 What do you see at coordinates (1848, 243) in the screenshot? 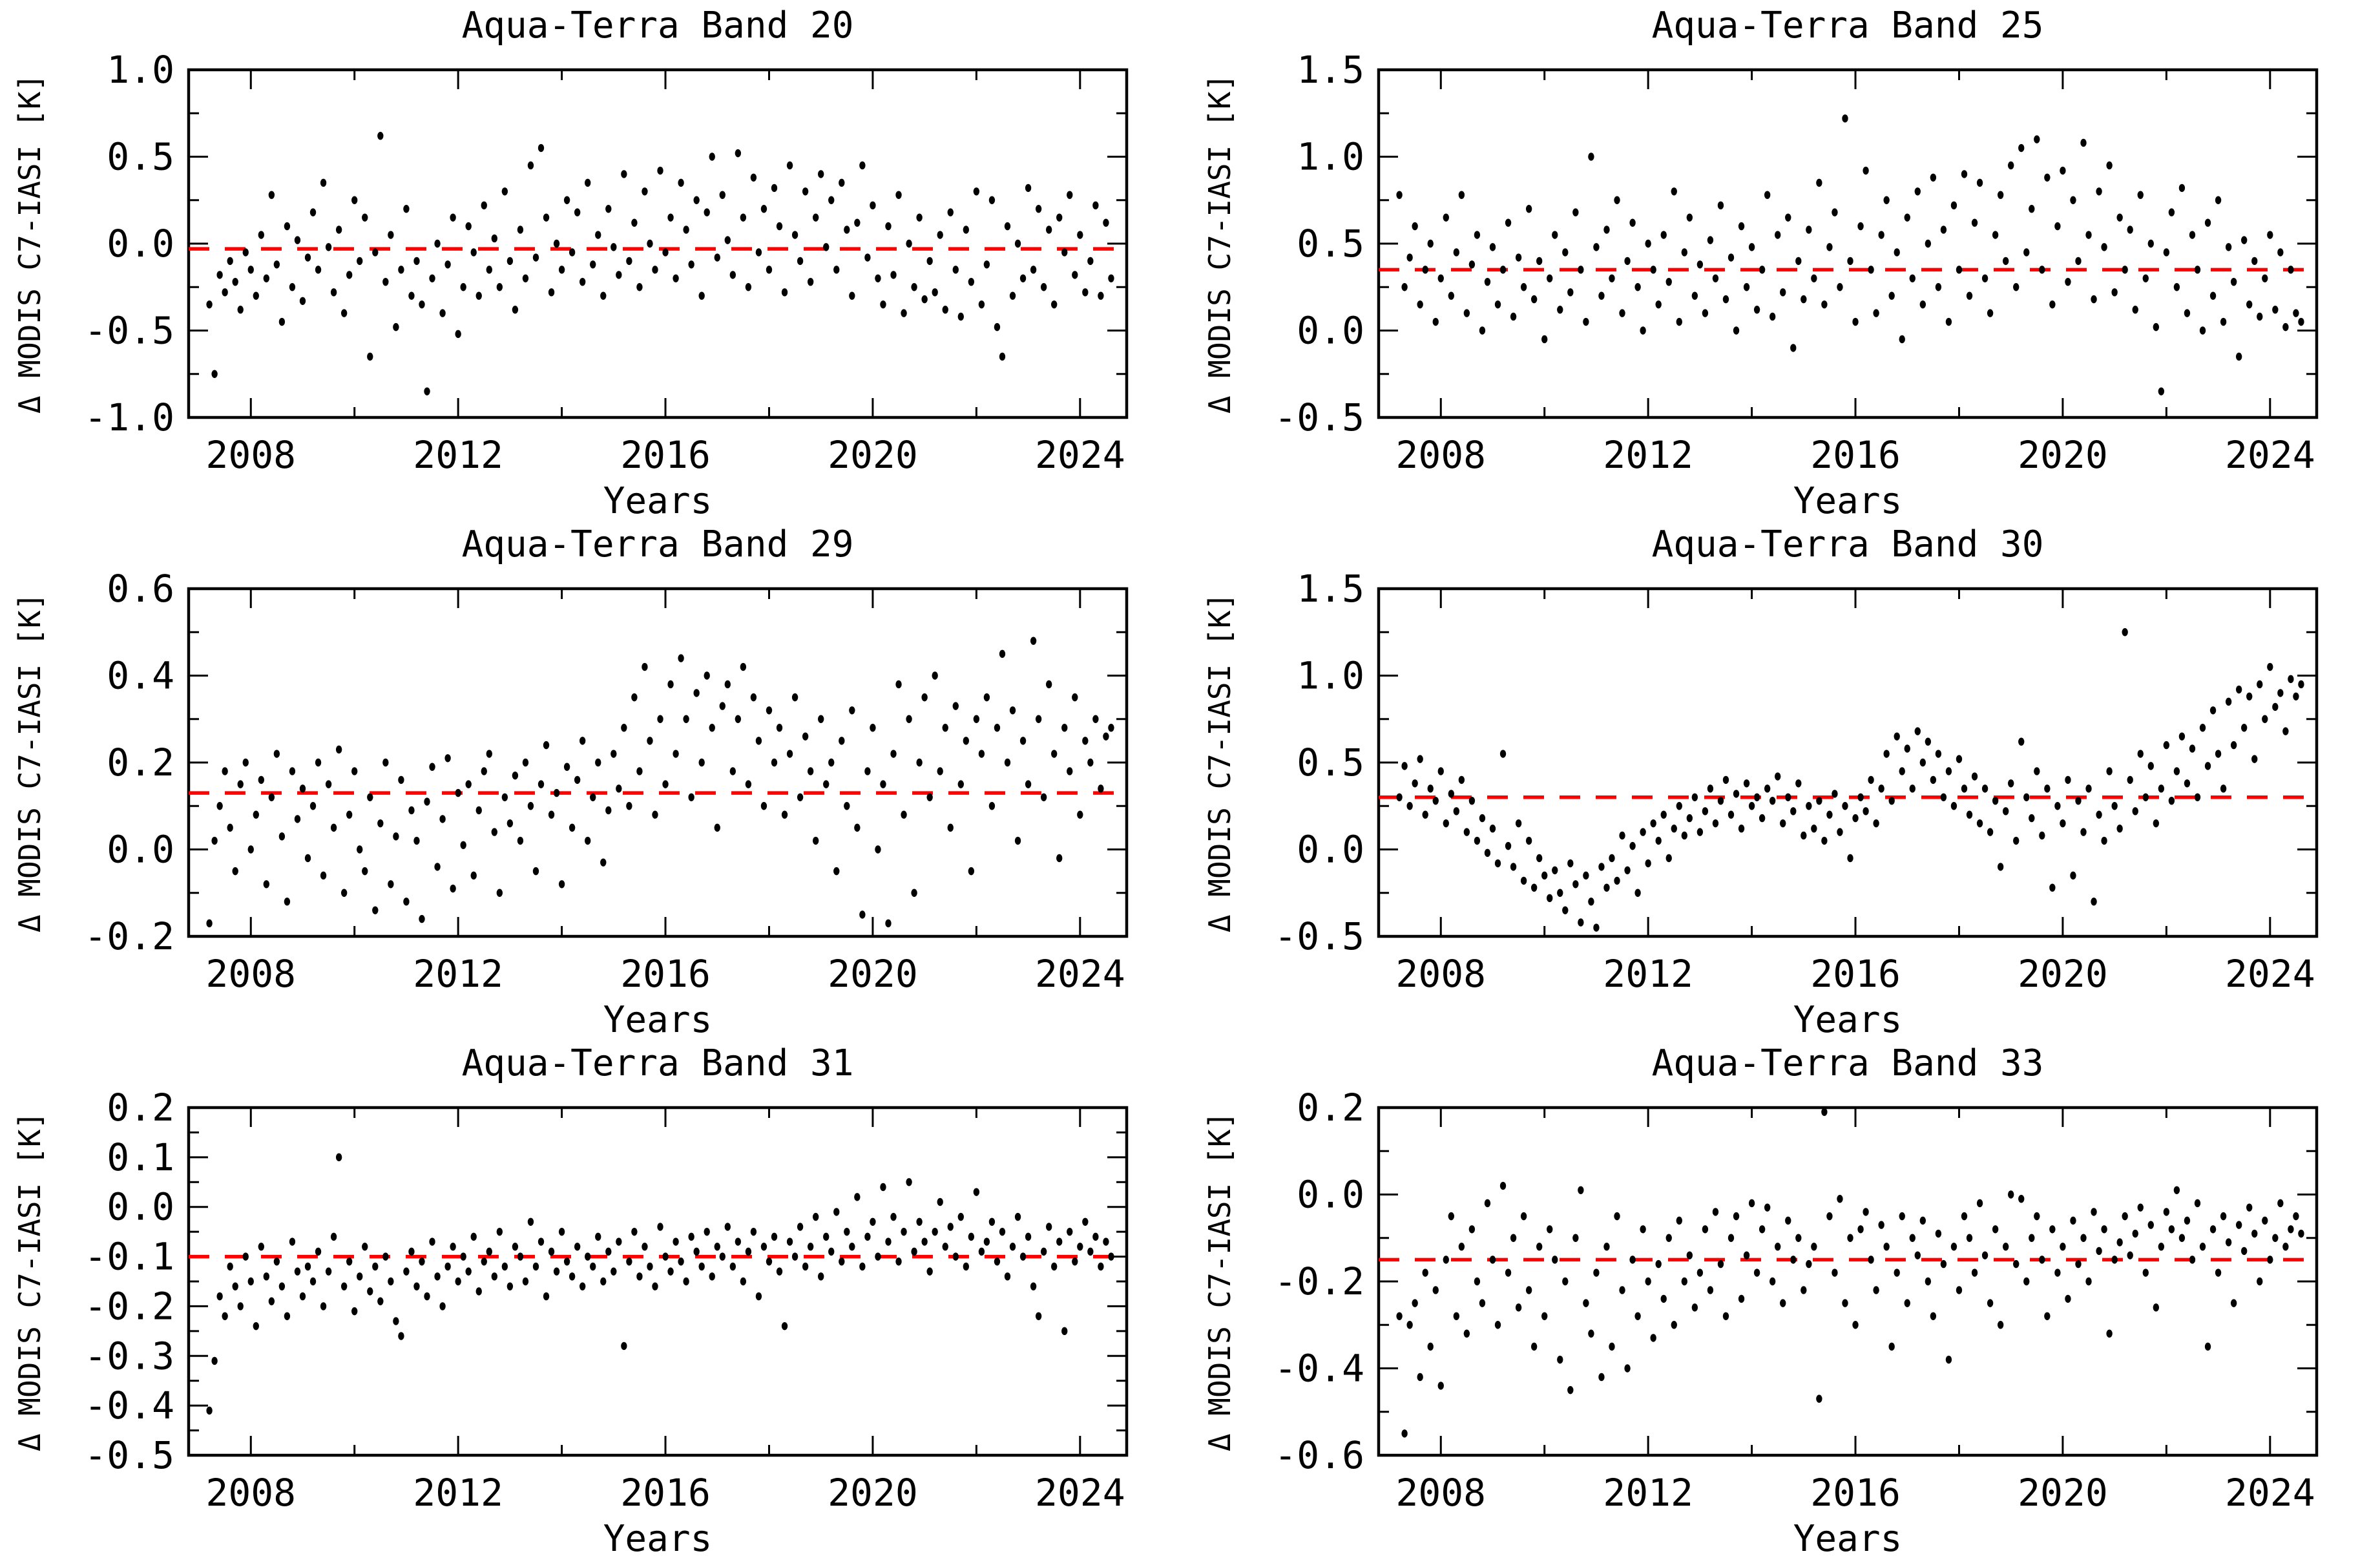
I see `plot-box` at bounding box center [1848, 243].